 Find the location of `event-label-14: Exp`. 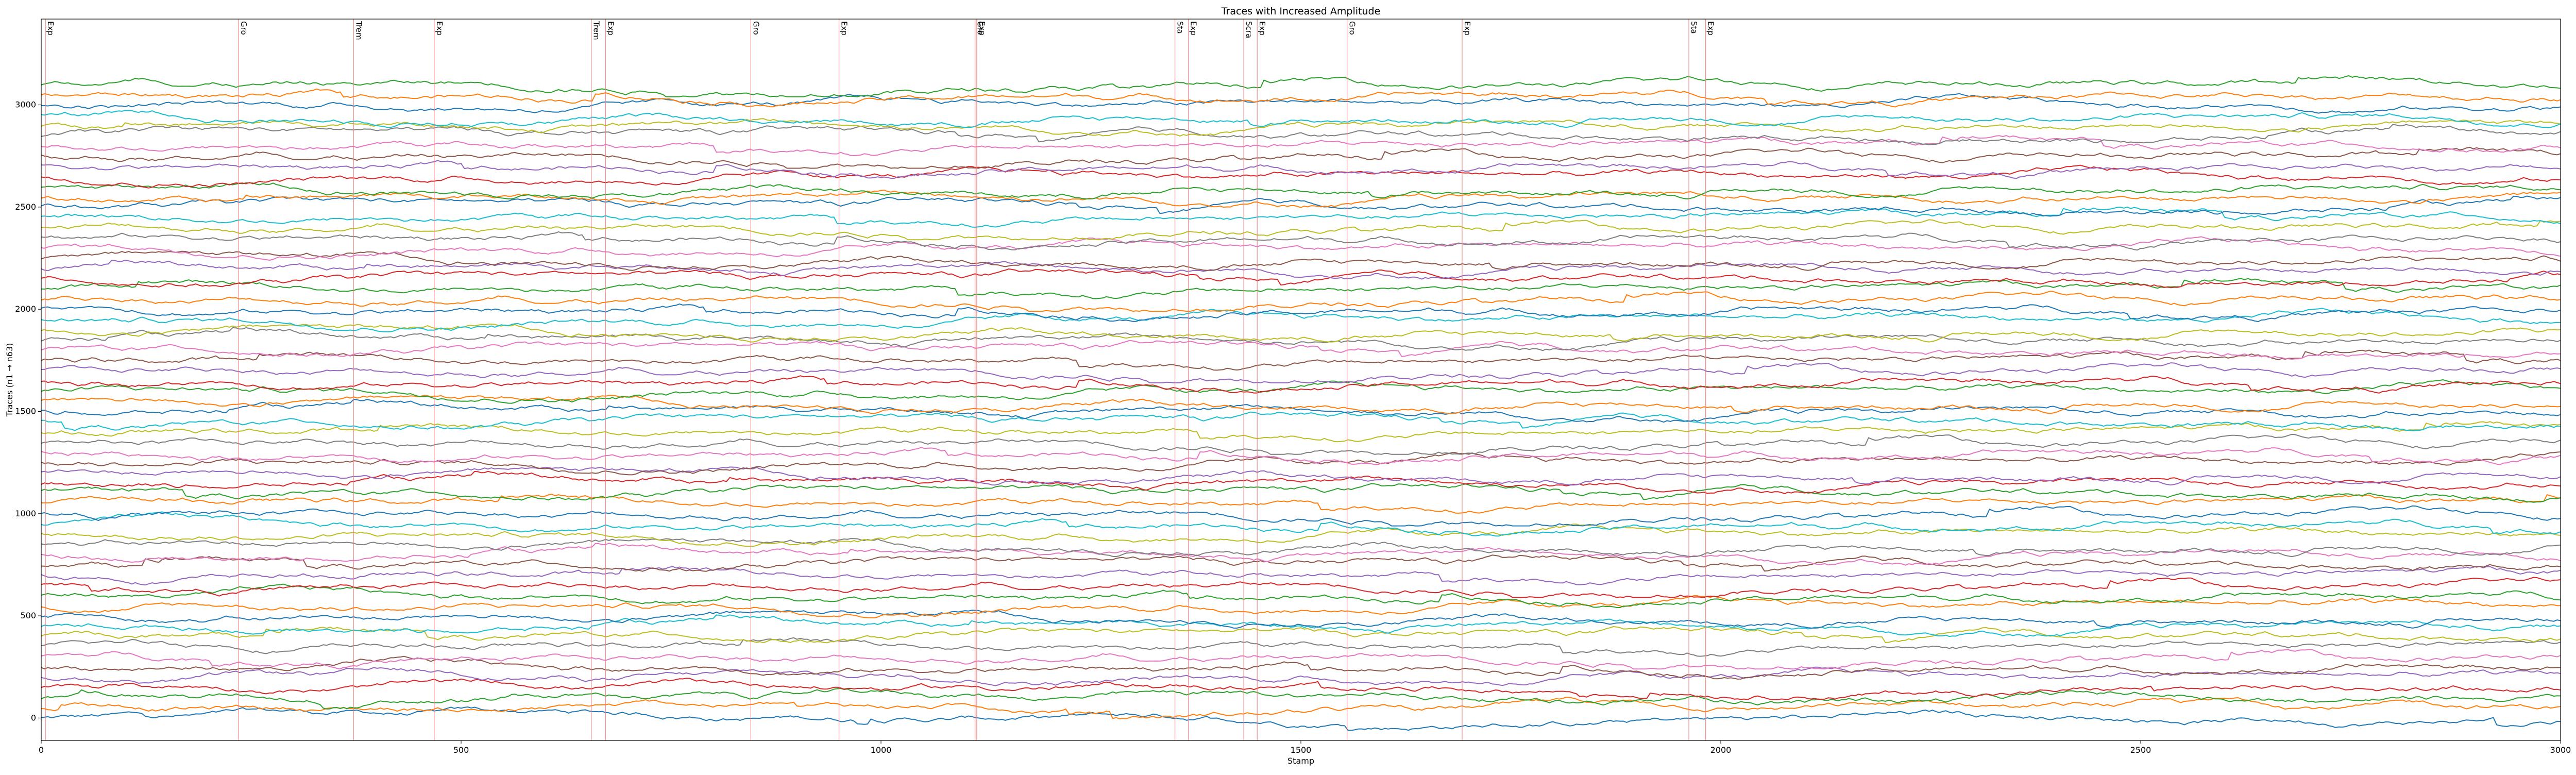

event-label-14: Exp is located at coordinates (1262, 29).